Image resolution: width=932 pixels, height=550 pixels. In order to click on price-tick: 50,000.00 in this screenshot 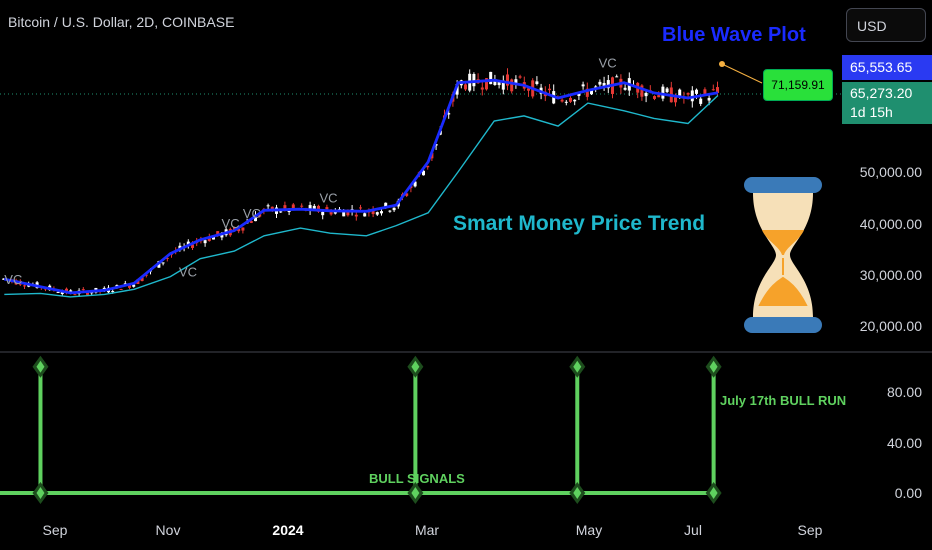, I will do `click(890, 172)`.